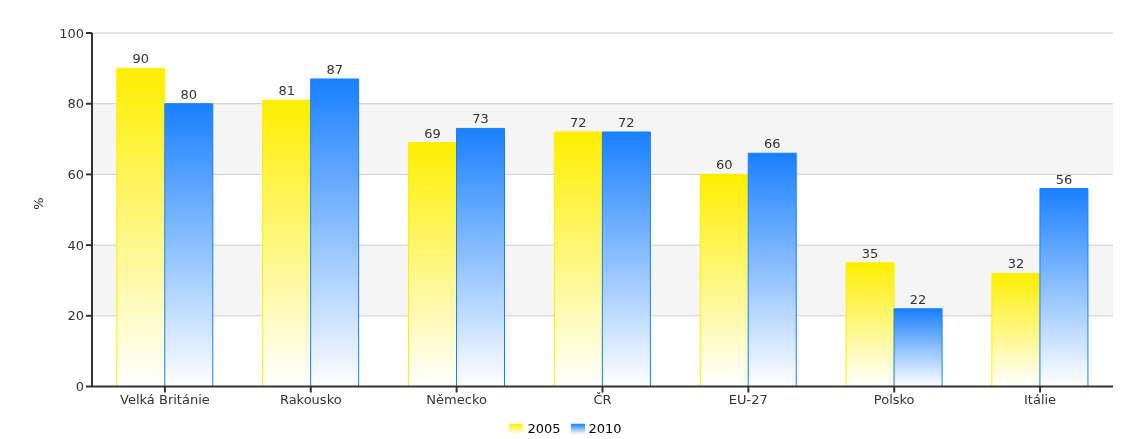 This screenshot has width=1121, height=439. What do you see at coordinates (75, 316) in the screenshot?
I see `y-tick-label: 20` at bounding box center [75, 316].